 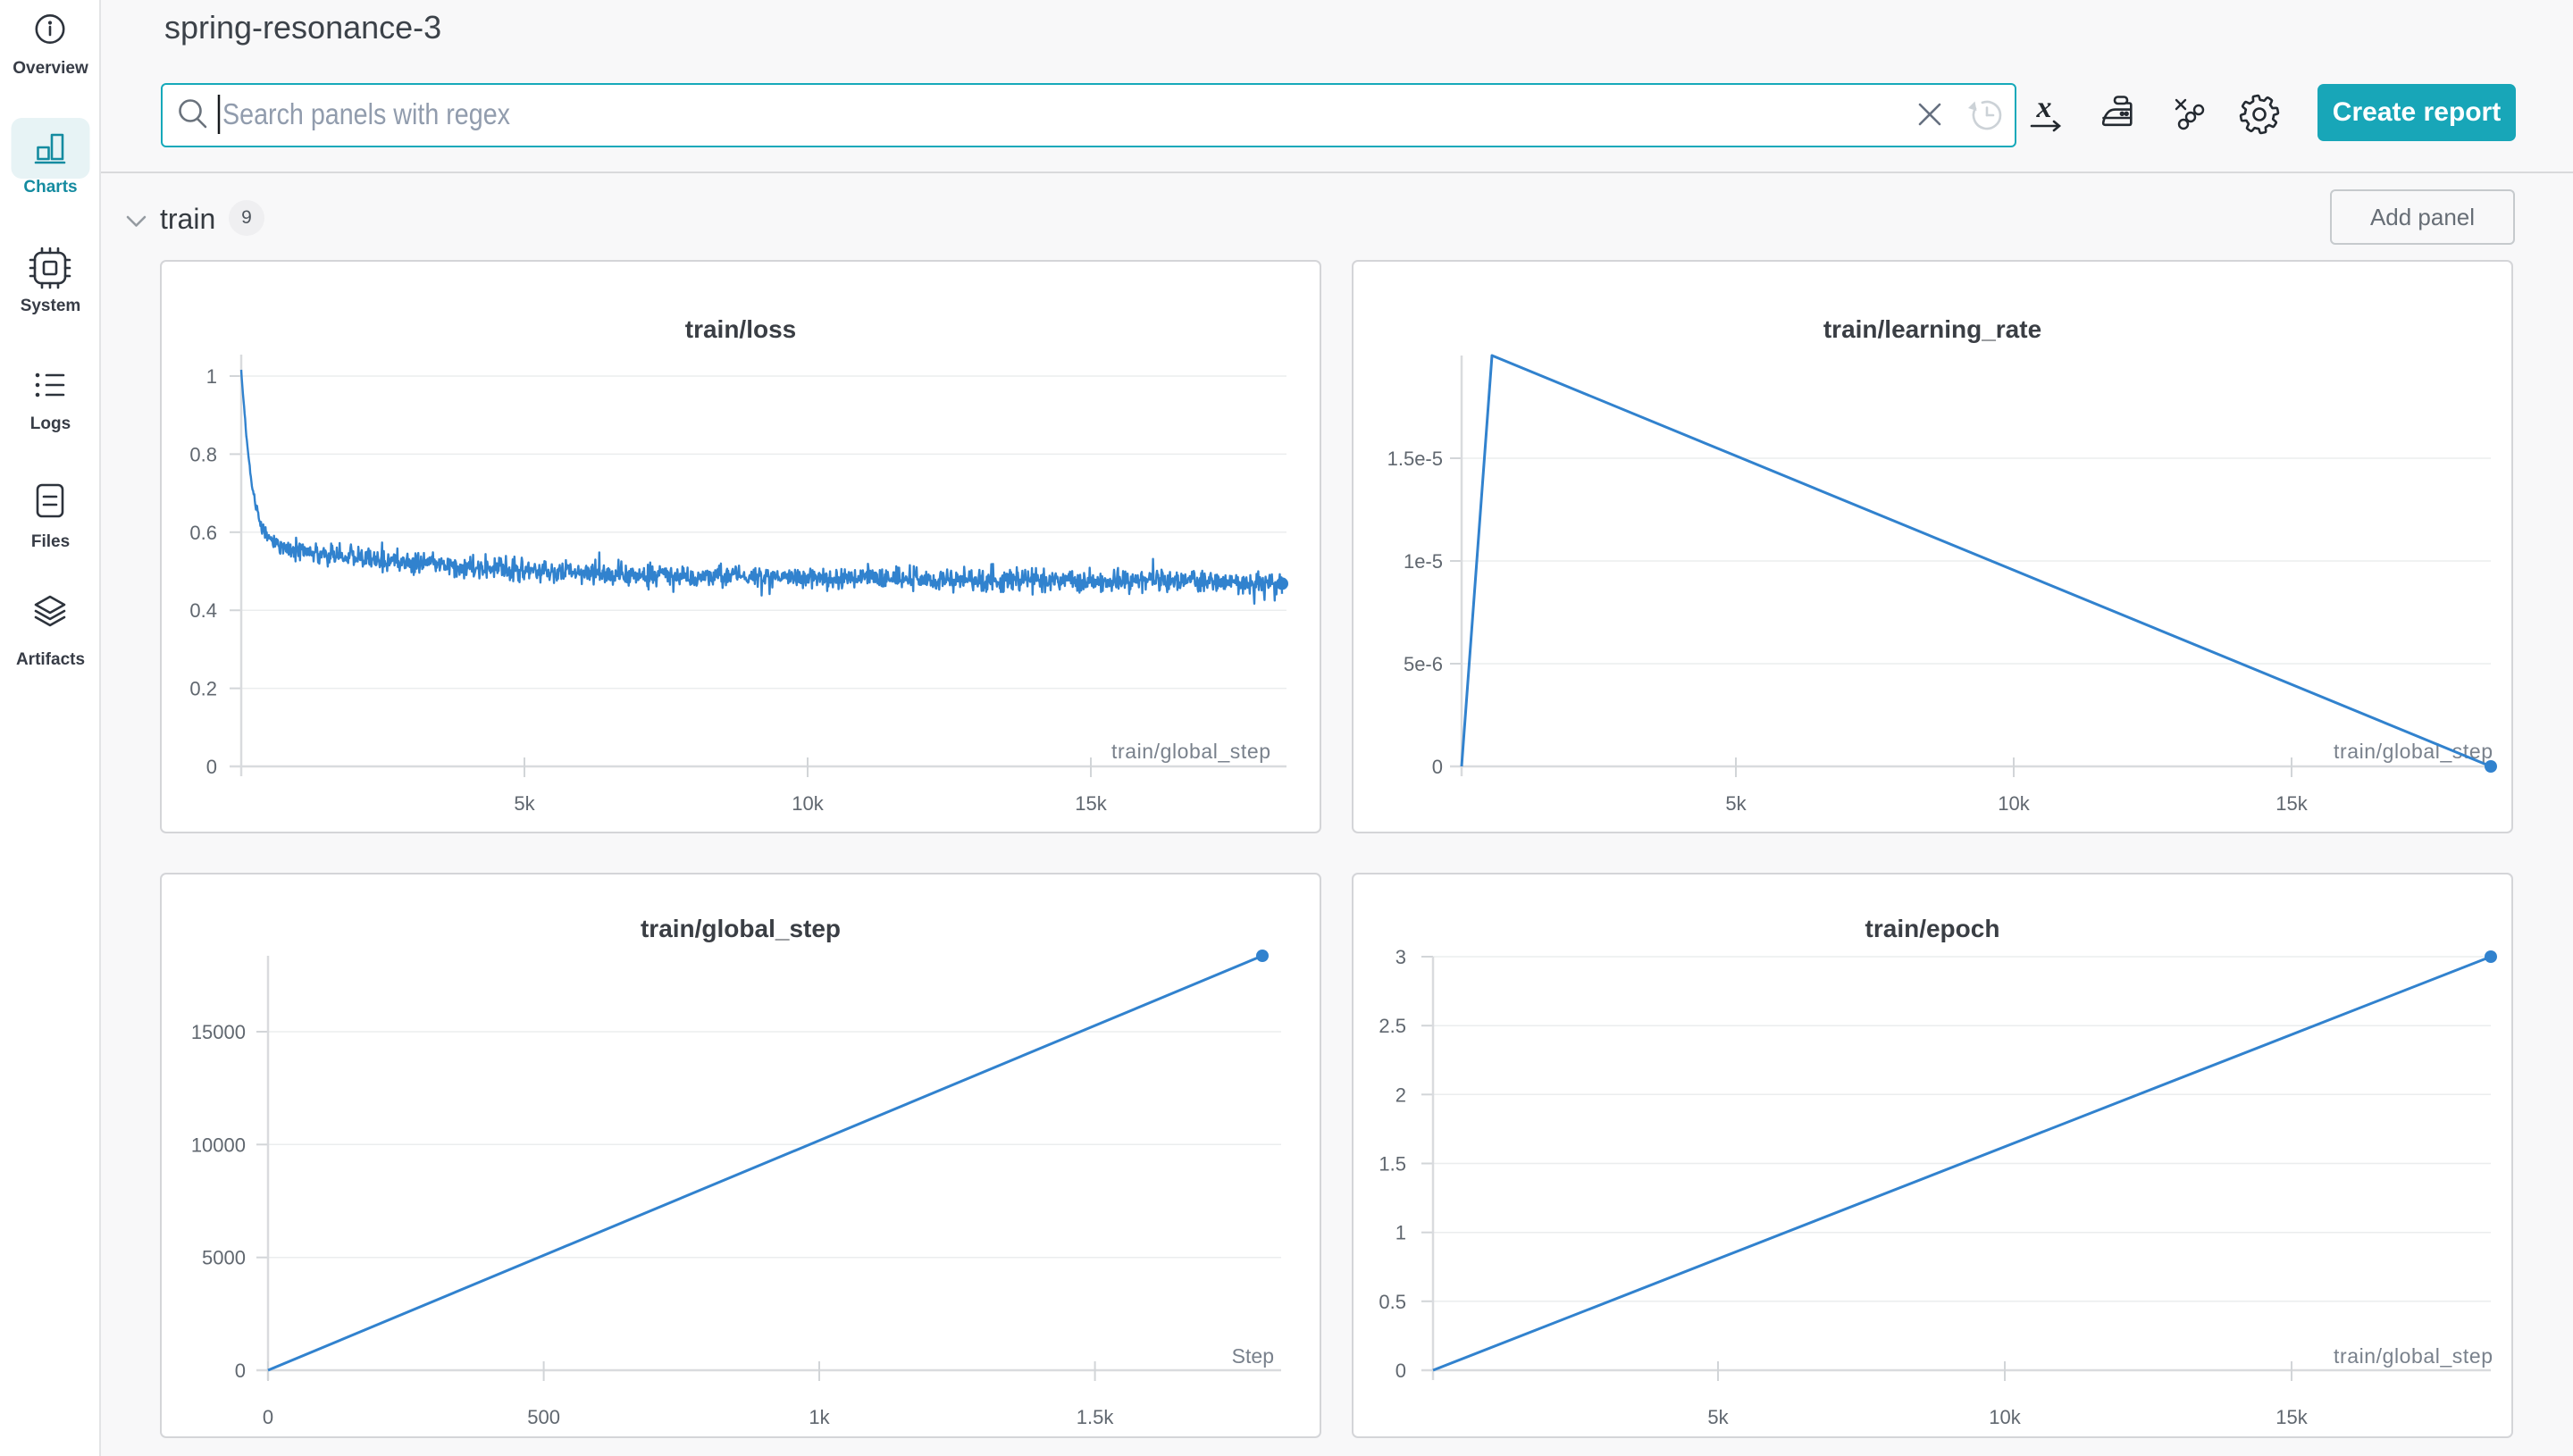 I want to click on svg-text: 1.5, so click(x=1392, y=1164).